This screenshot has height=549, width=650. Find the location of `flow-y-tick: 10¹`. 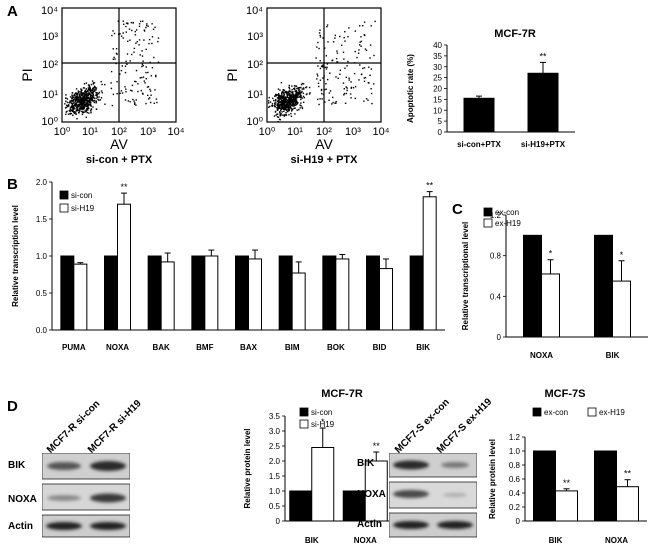

flow-y-tick: 10¹ is located at coordinates (255, 95).